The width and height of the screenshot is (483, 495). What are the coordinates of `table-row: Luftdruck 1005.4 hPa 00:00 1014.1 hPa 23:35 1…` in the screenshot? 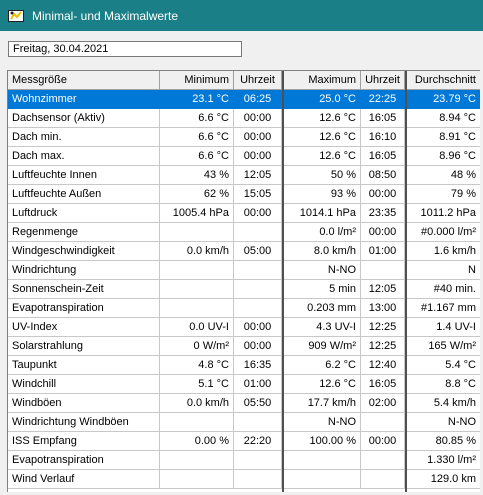 It's located at (244, 213).